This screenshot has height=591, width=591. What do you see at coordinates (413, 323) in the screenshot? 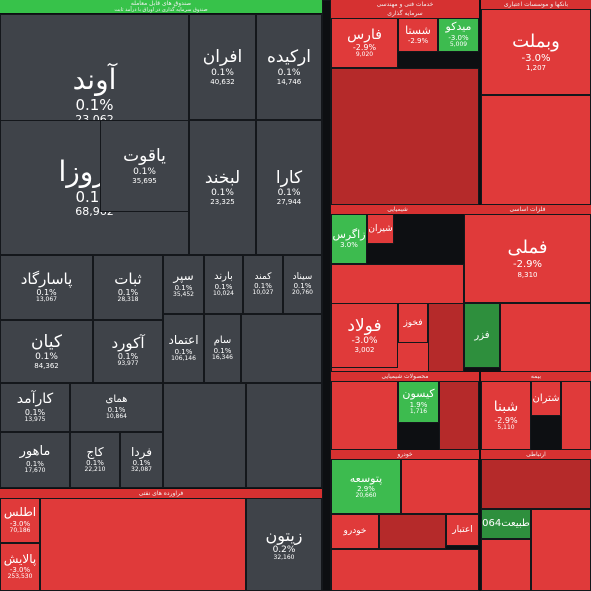
I see `treemap-tile: فخوز` at bounding box center [413, 323].